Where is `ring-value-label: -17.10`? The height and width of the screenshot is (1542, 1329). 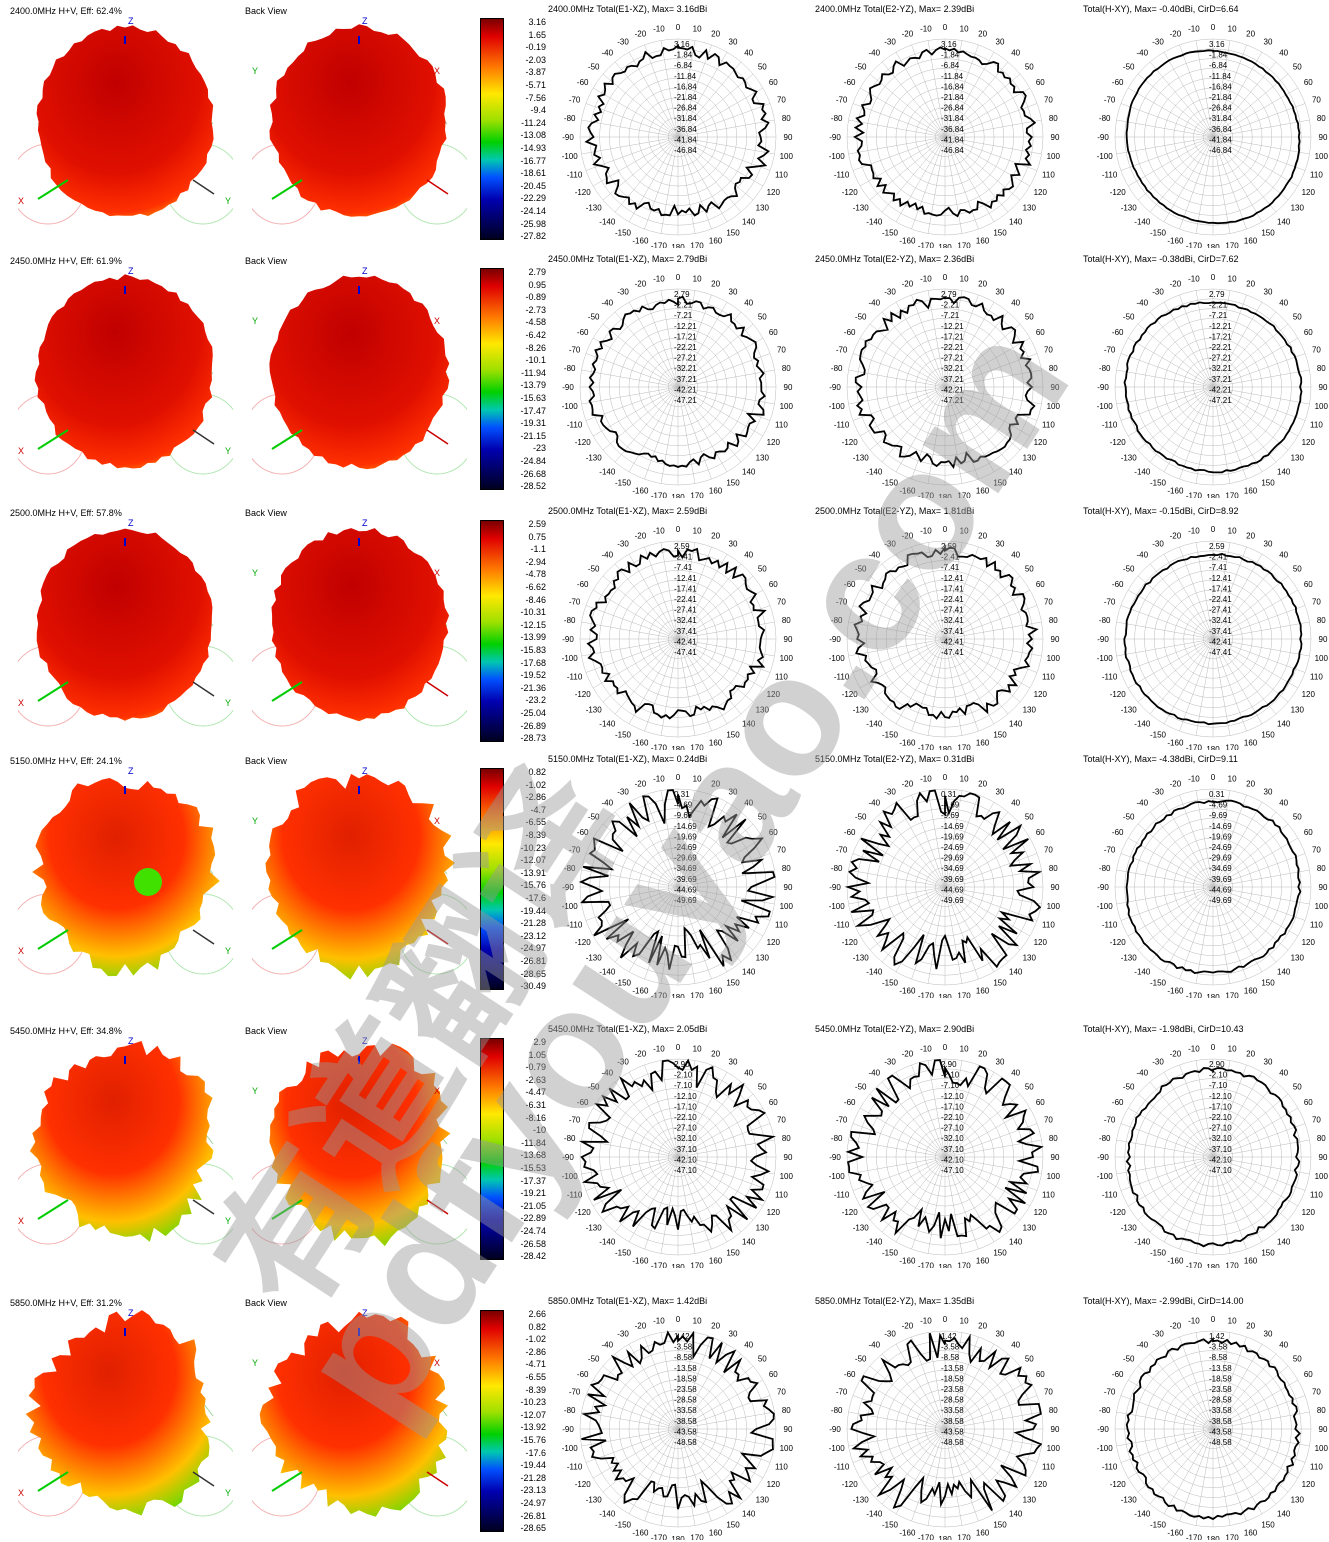 ring-value-label: -17.10 is located at coordinates (1220, 1106).